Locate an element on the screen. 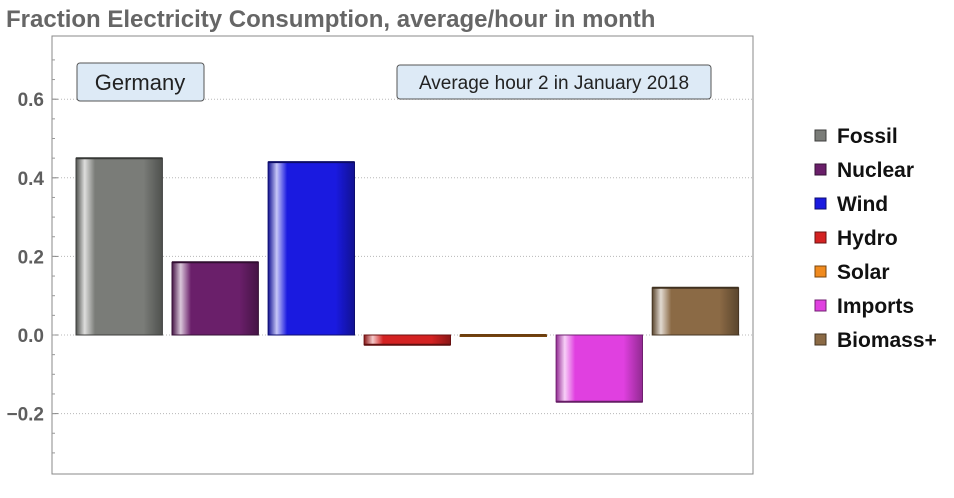 Image resolution: width=954 pixels, height=498 pixels. y-tick-label: 0.2 is located at coordinates (31, 257).